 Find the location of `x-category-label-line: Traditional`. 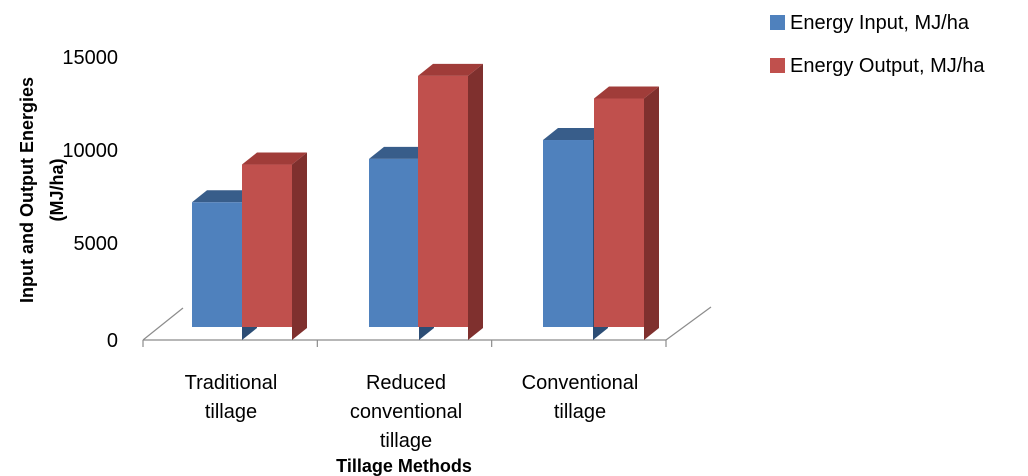

x-category-label-line: Traditional is located at coordinates (231, 383).